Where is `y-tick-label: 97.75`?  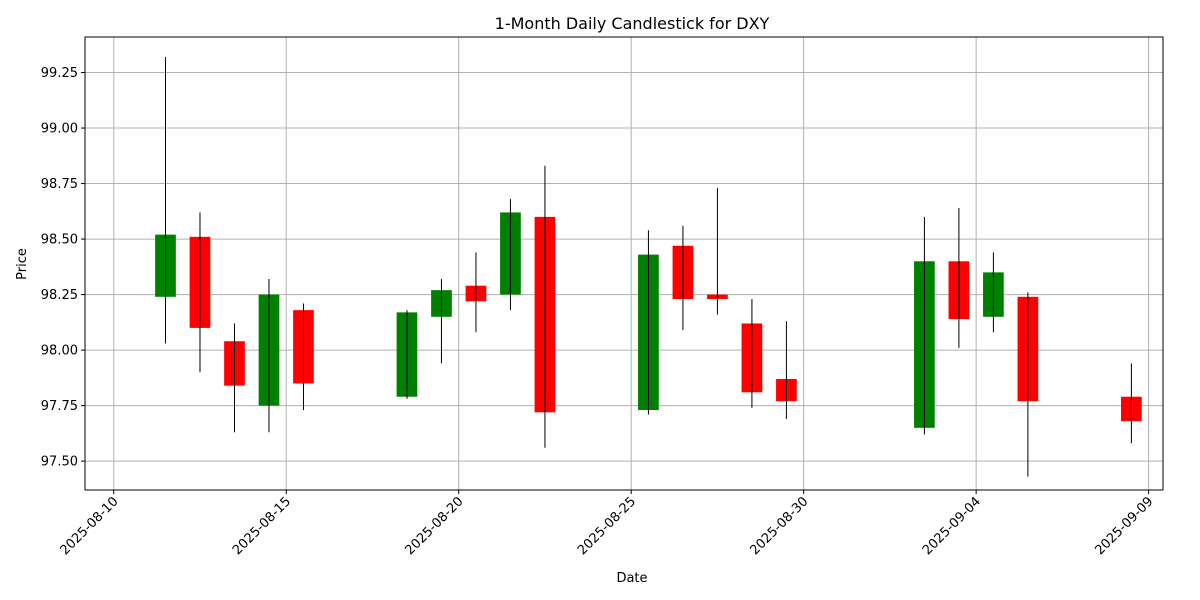
y-tick-label: 97.75 is located at coordinates (59, 406).